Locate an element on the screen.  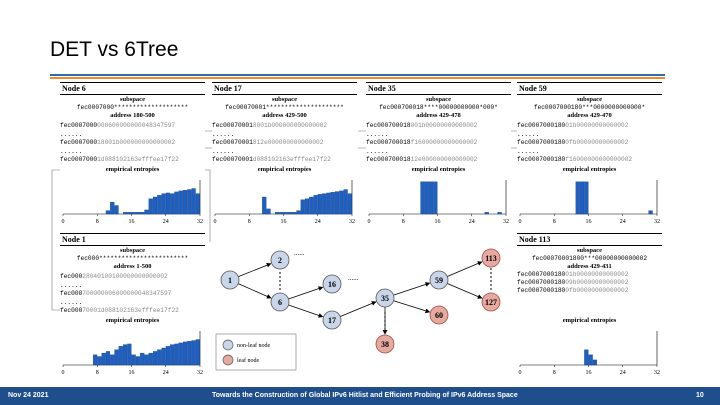
node17-address-rest: 812e000000000000002 is located at coordinates (288, 142).